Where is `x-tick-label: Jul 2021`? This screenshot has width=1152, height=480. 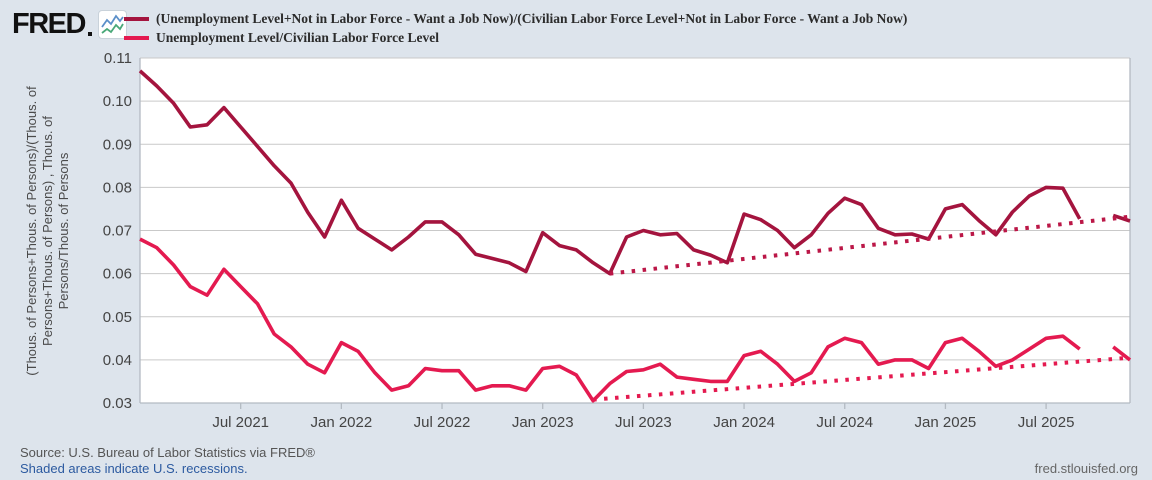
x-tick-label: Jul 2021 is located at coordinates (240, 422).